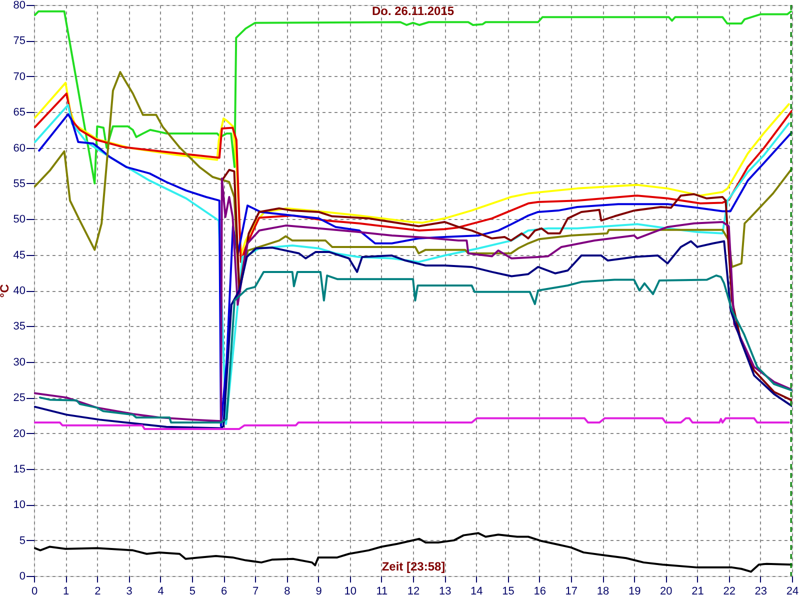 The image size is (800, 600). I want to click on y-tick-label: 40, so click(19, 291).